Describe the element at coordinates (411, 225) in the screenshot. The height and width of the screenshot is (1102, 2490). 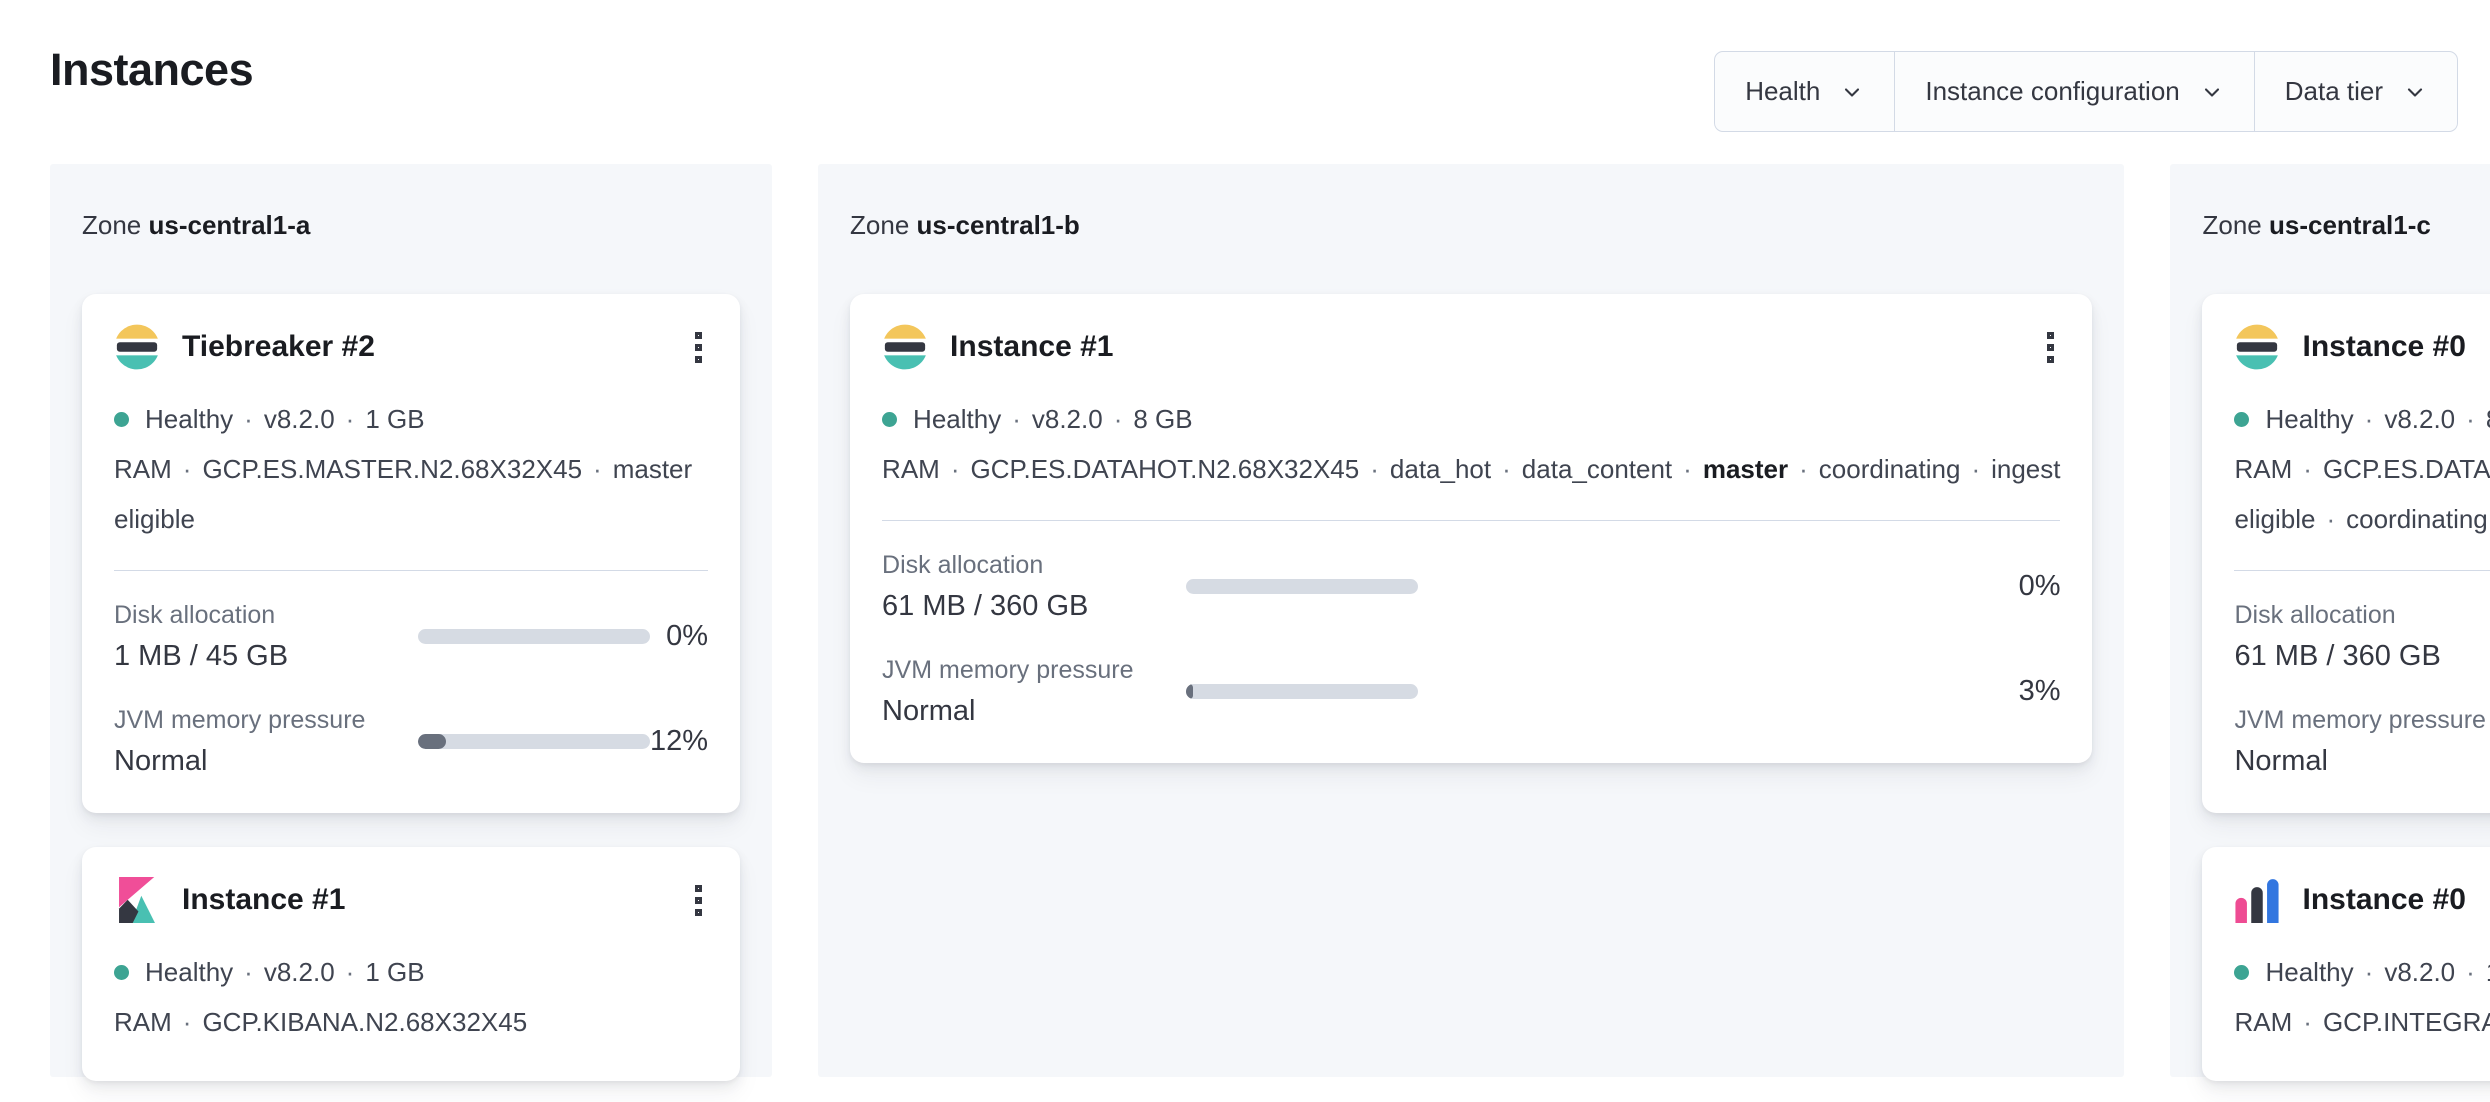
I see `zone-label: Zone us-central1-a` at that location.